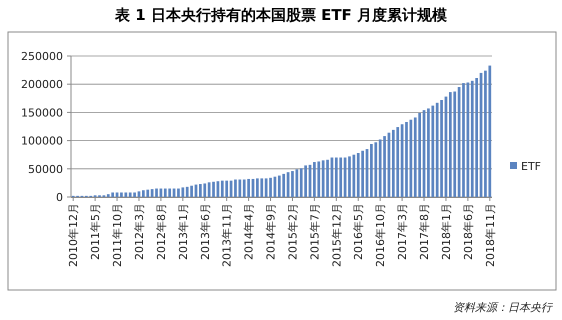 The image size is (562, 320). I want to click on x-tick-label: 2012年3月, so click(139, 231).